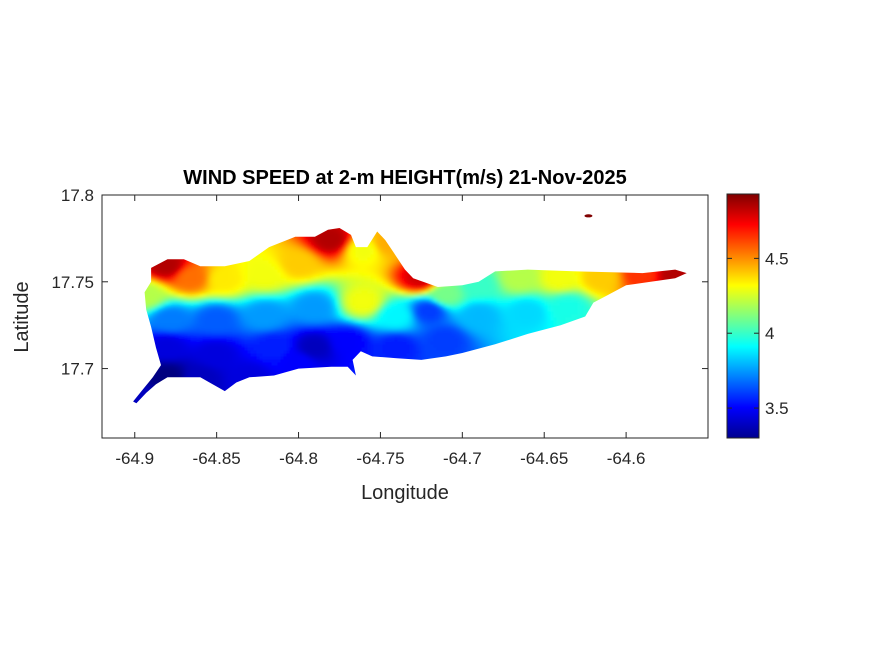 Image resolution: width=875 pixels, height=656 pixels. What do you see at coordinates (380, 458) in the screenshot?
I see `x-tick-label-3: -64.75` at bounding box center [380, 458].